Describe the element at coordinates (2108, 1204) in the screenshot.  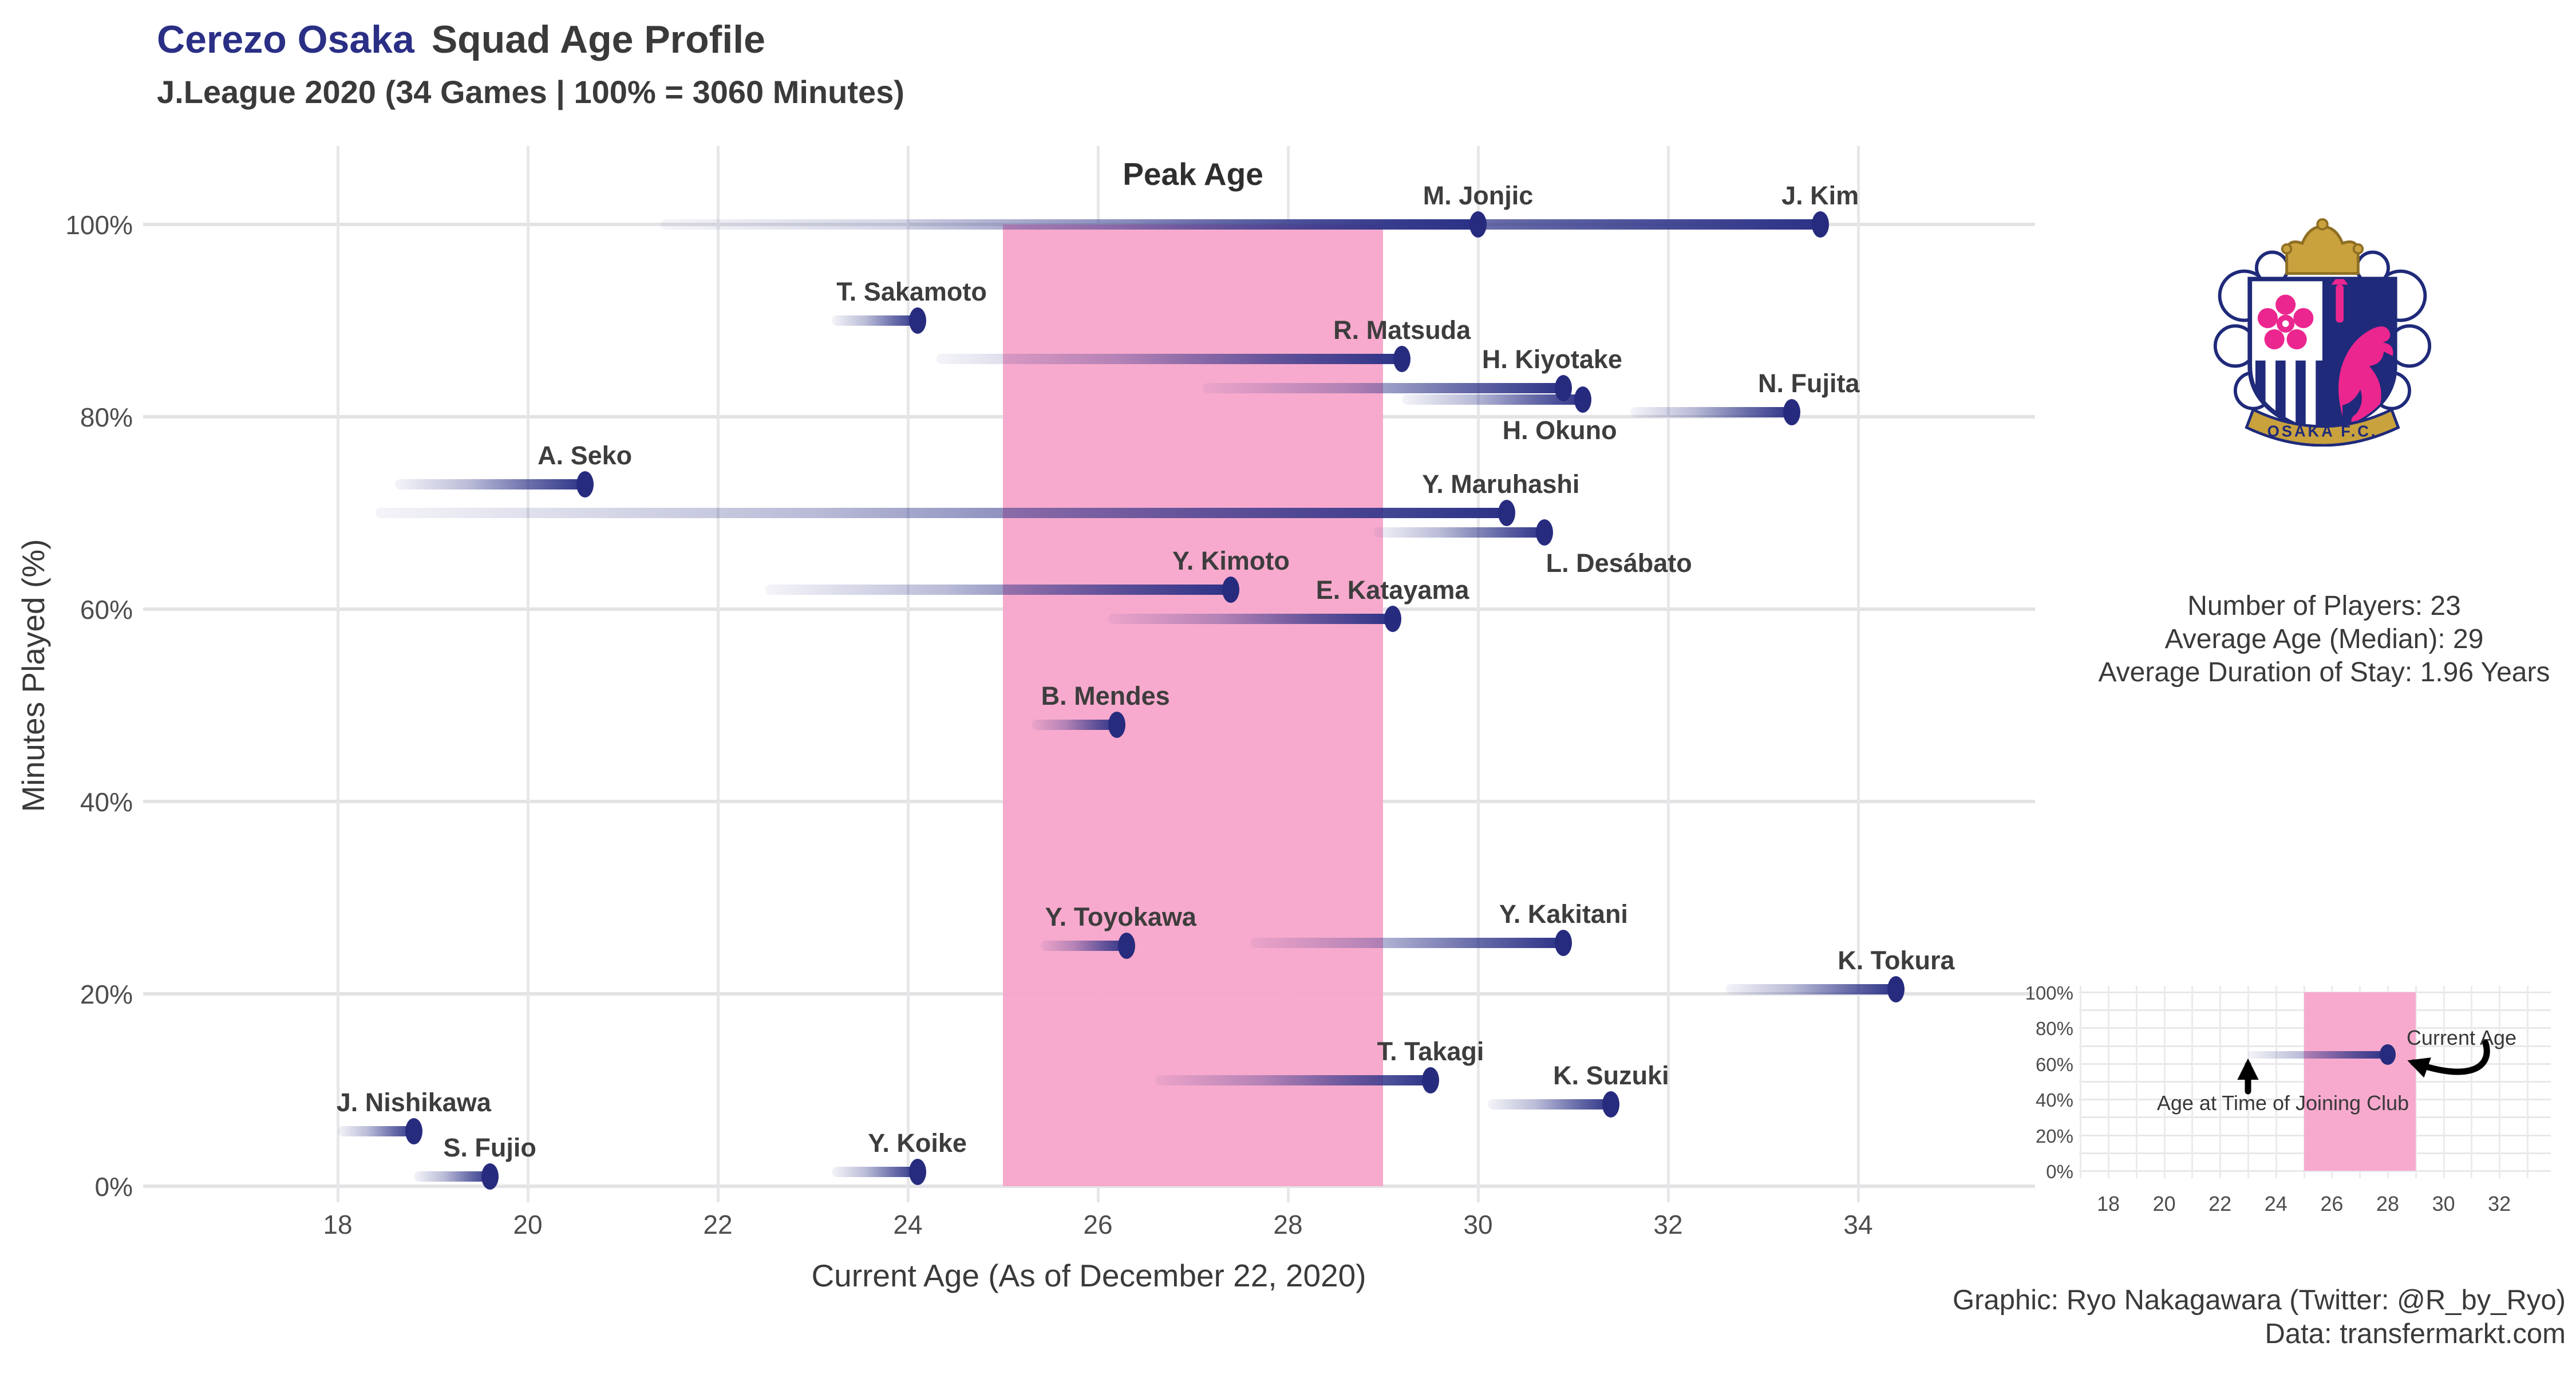
I see `inset-x-tick-label: 18` at that location.